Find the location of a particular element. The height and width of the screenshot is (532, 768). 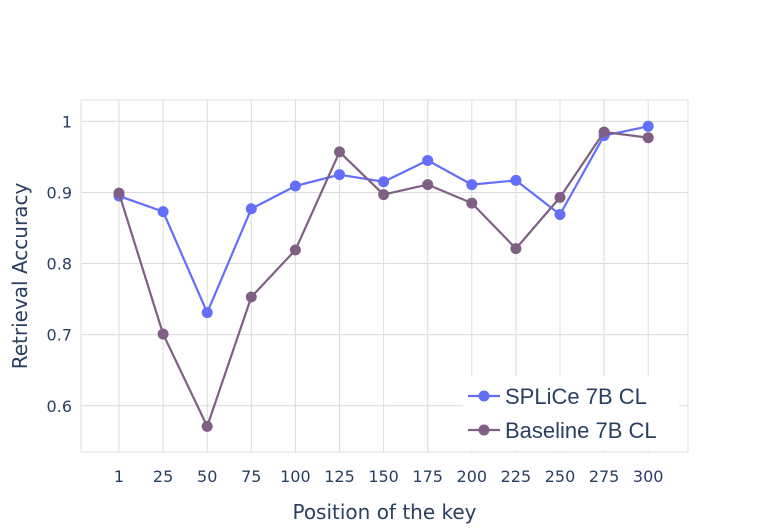

legend-label: SPLiCe 7B CL is located at coordinates (576, 396).